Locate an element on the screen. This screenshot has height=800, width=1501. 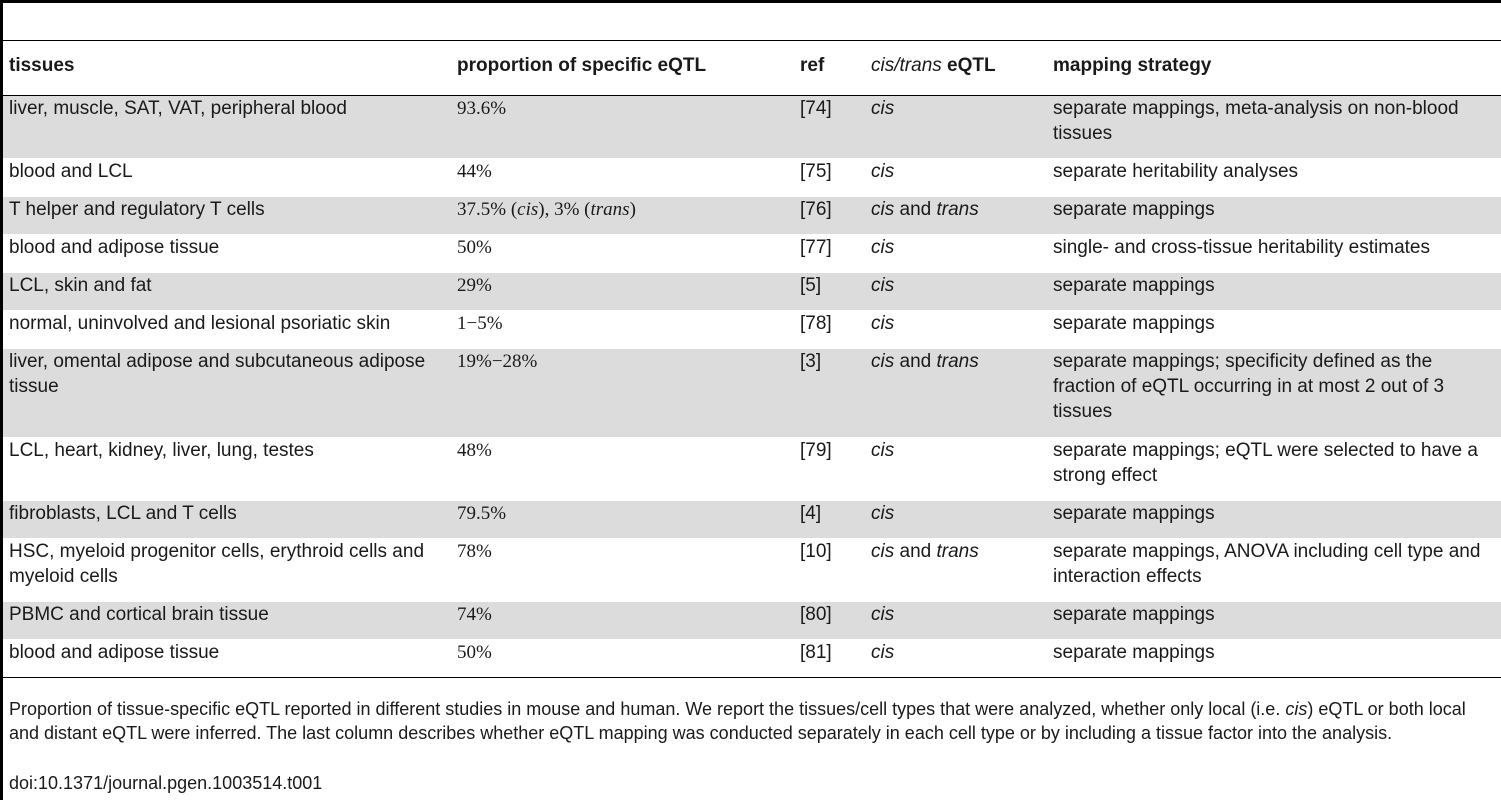
cell-proportion: 19%−28% is located at coordinates (497, 361).